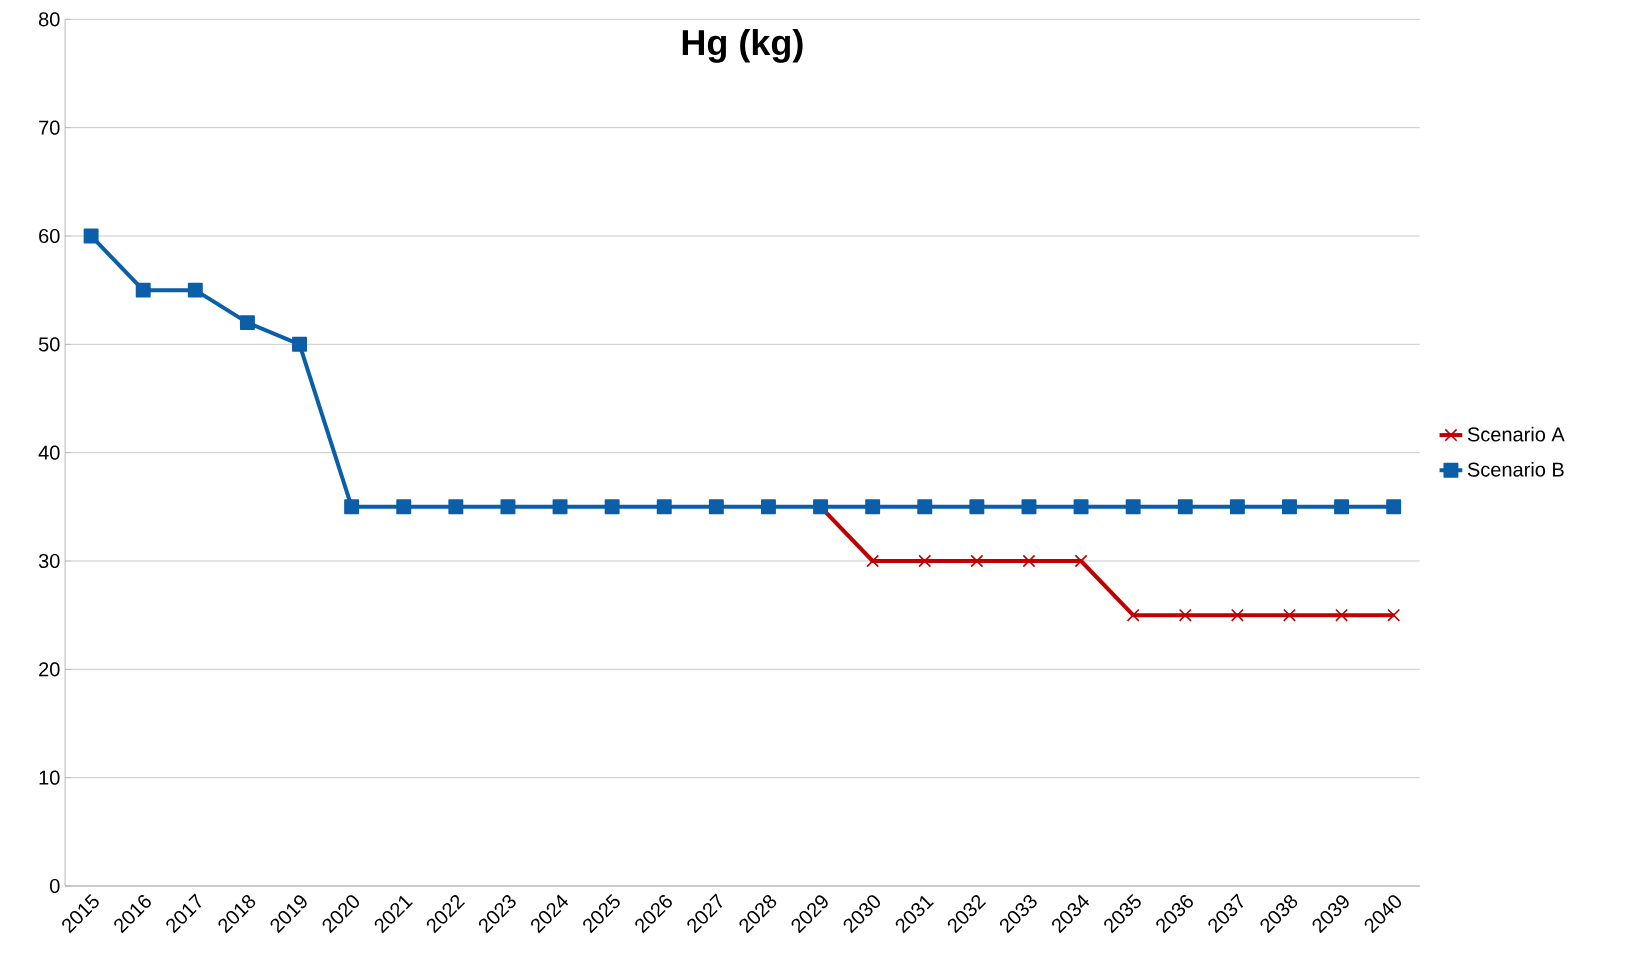 The height and width of the screenshot is (963, 1644). What do you see at coordinates (1515, 469) in the screenshot?
I see `legend-label: Scenario B` at bounding box center [1515, 469].